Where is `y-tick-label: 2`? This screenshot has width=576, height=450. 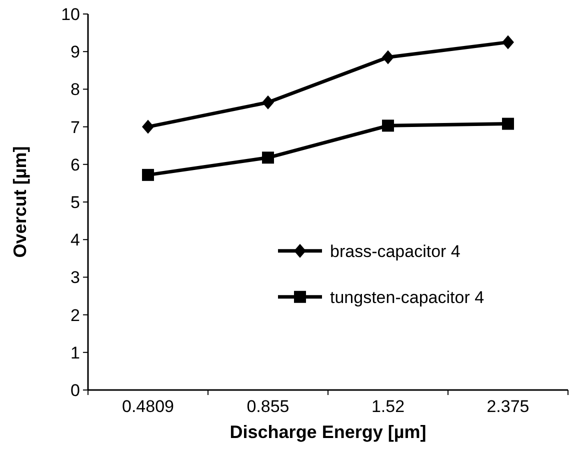
y-tick-label: 2 is located at coordinates (75, 315).